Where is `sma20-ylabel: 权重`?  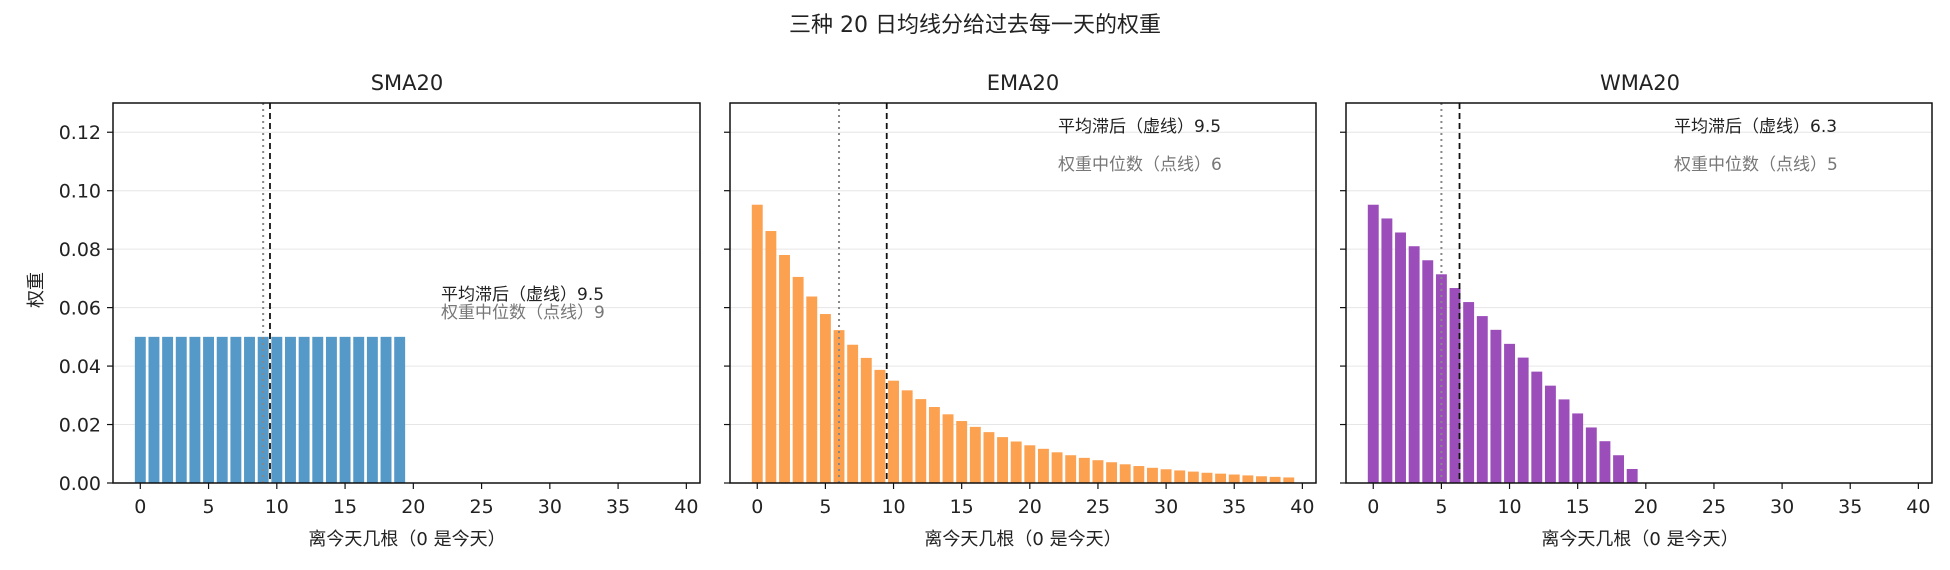
sma20-ylabel: 权重 is located at coordinates (36, 290).